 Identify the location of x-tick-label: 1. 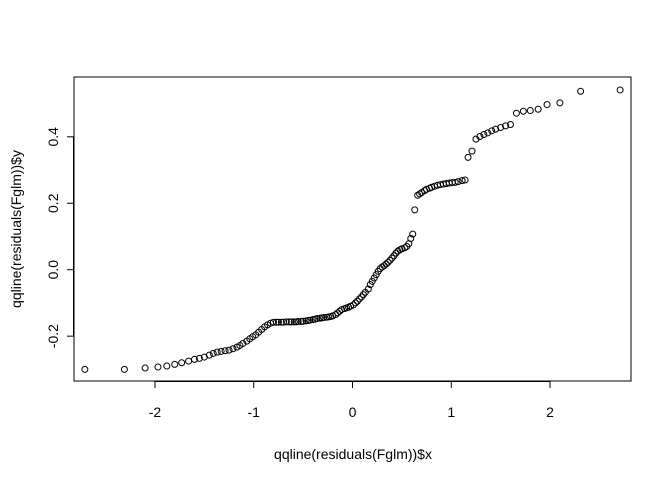
(451, 412).